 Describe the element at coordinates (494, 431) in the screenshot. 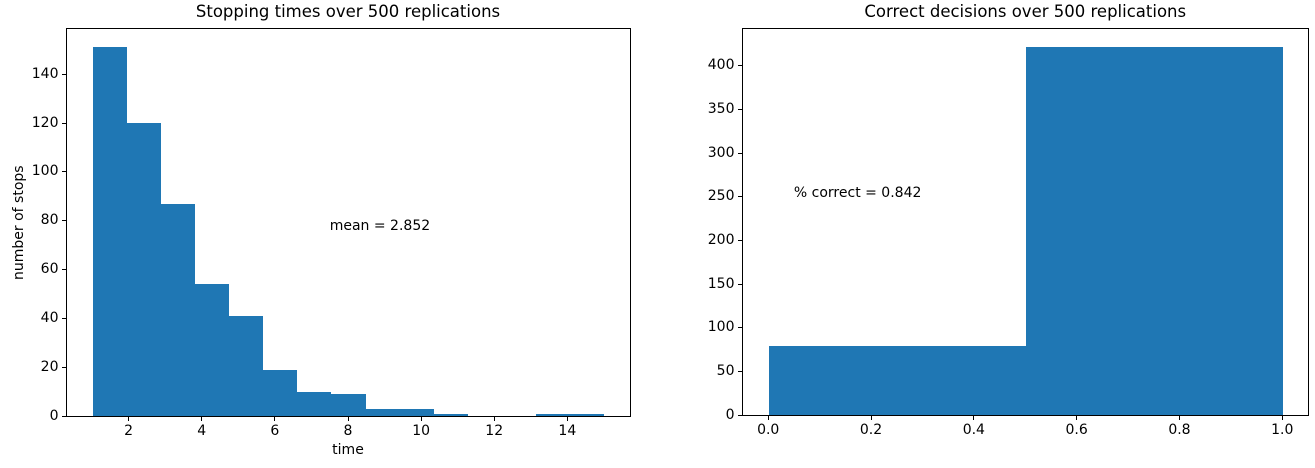

I see `x-tick-label: 12` at that location.